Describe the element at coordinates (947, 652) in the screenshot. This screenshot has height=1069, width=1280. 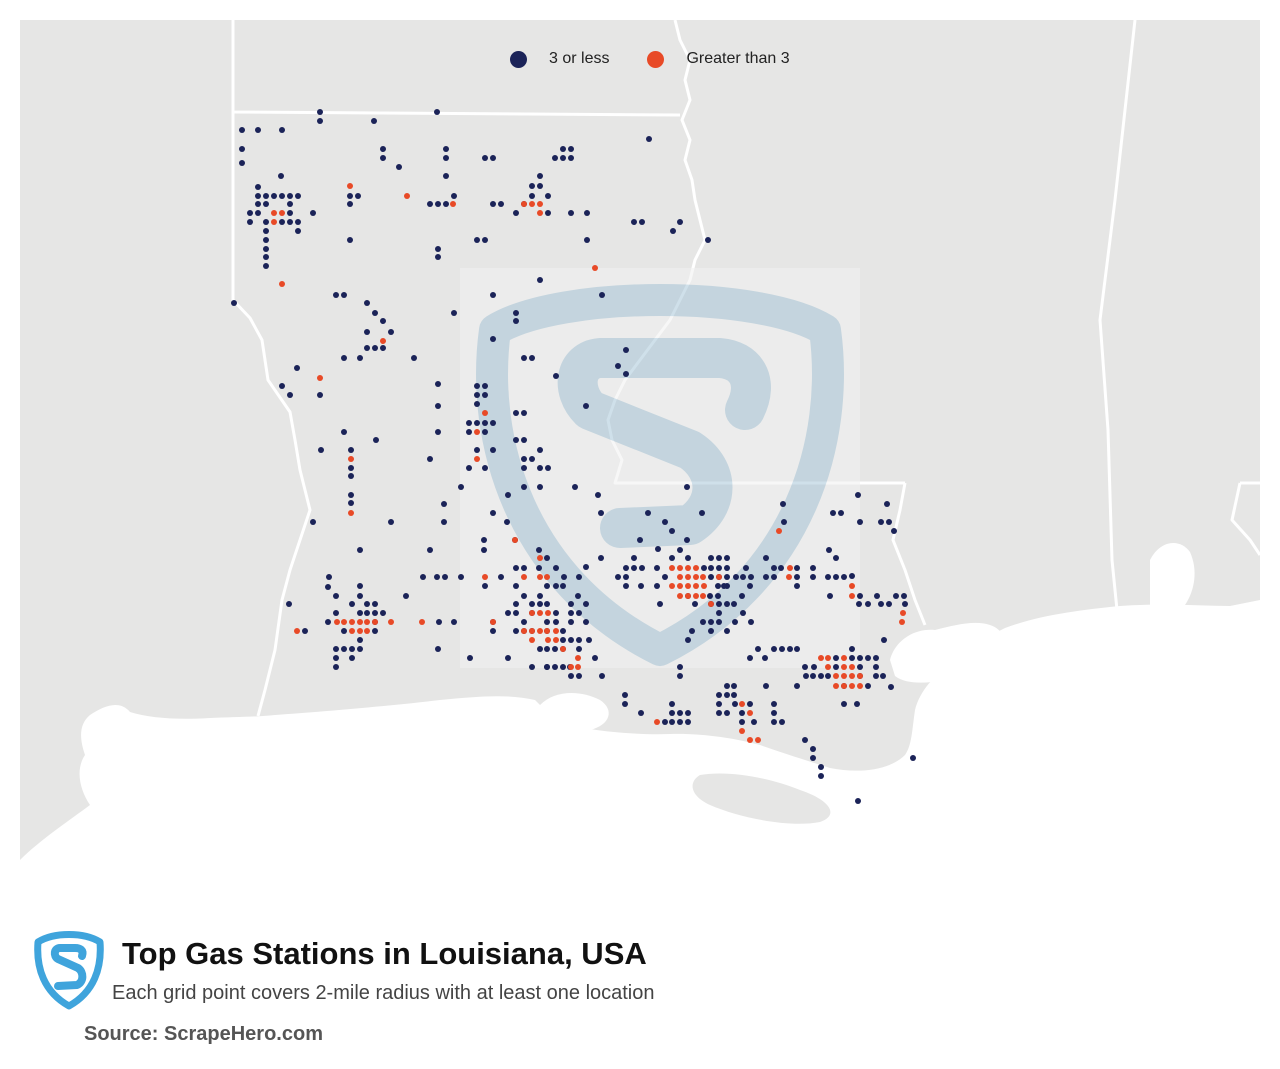
I see `lake-pontchartrain` at that location.